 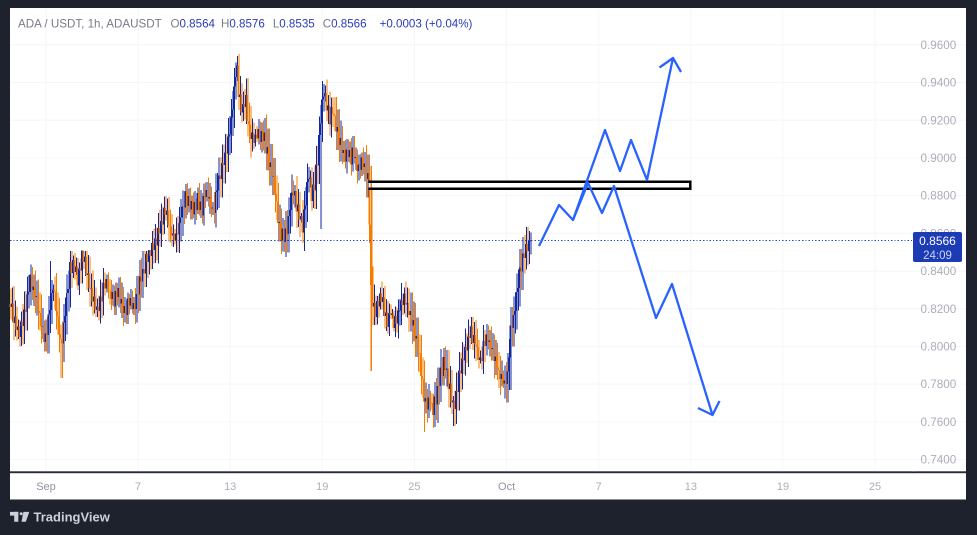 What do you see at coordinates (939, 120) in the screenshot?
I see `svg-text: 0.9200` at bounding box center [939, 120].